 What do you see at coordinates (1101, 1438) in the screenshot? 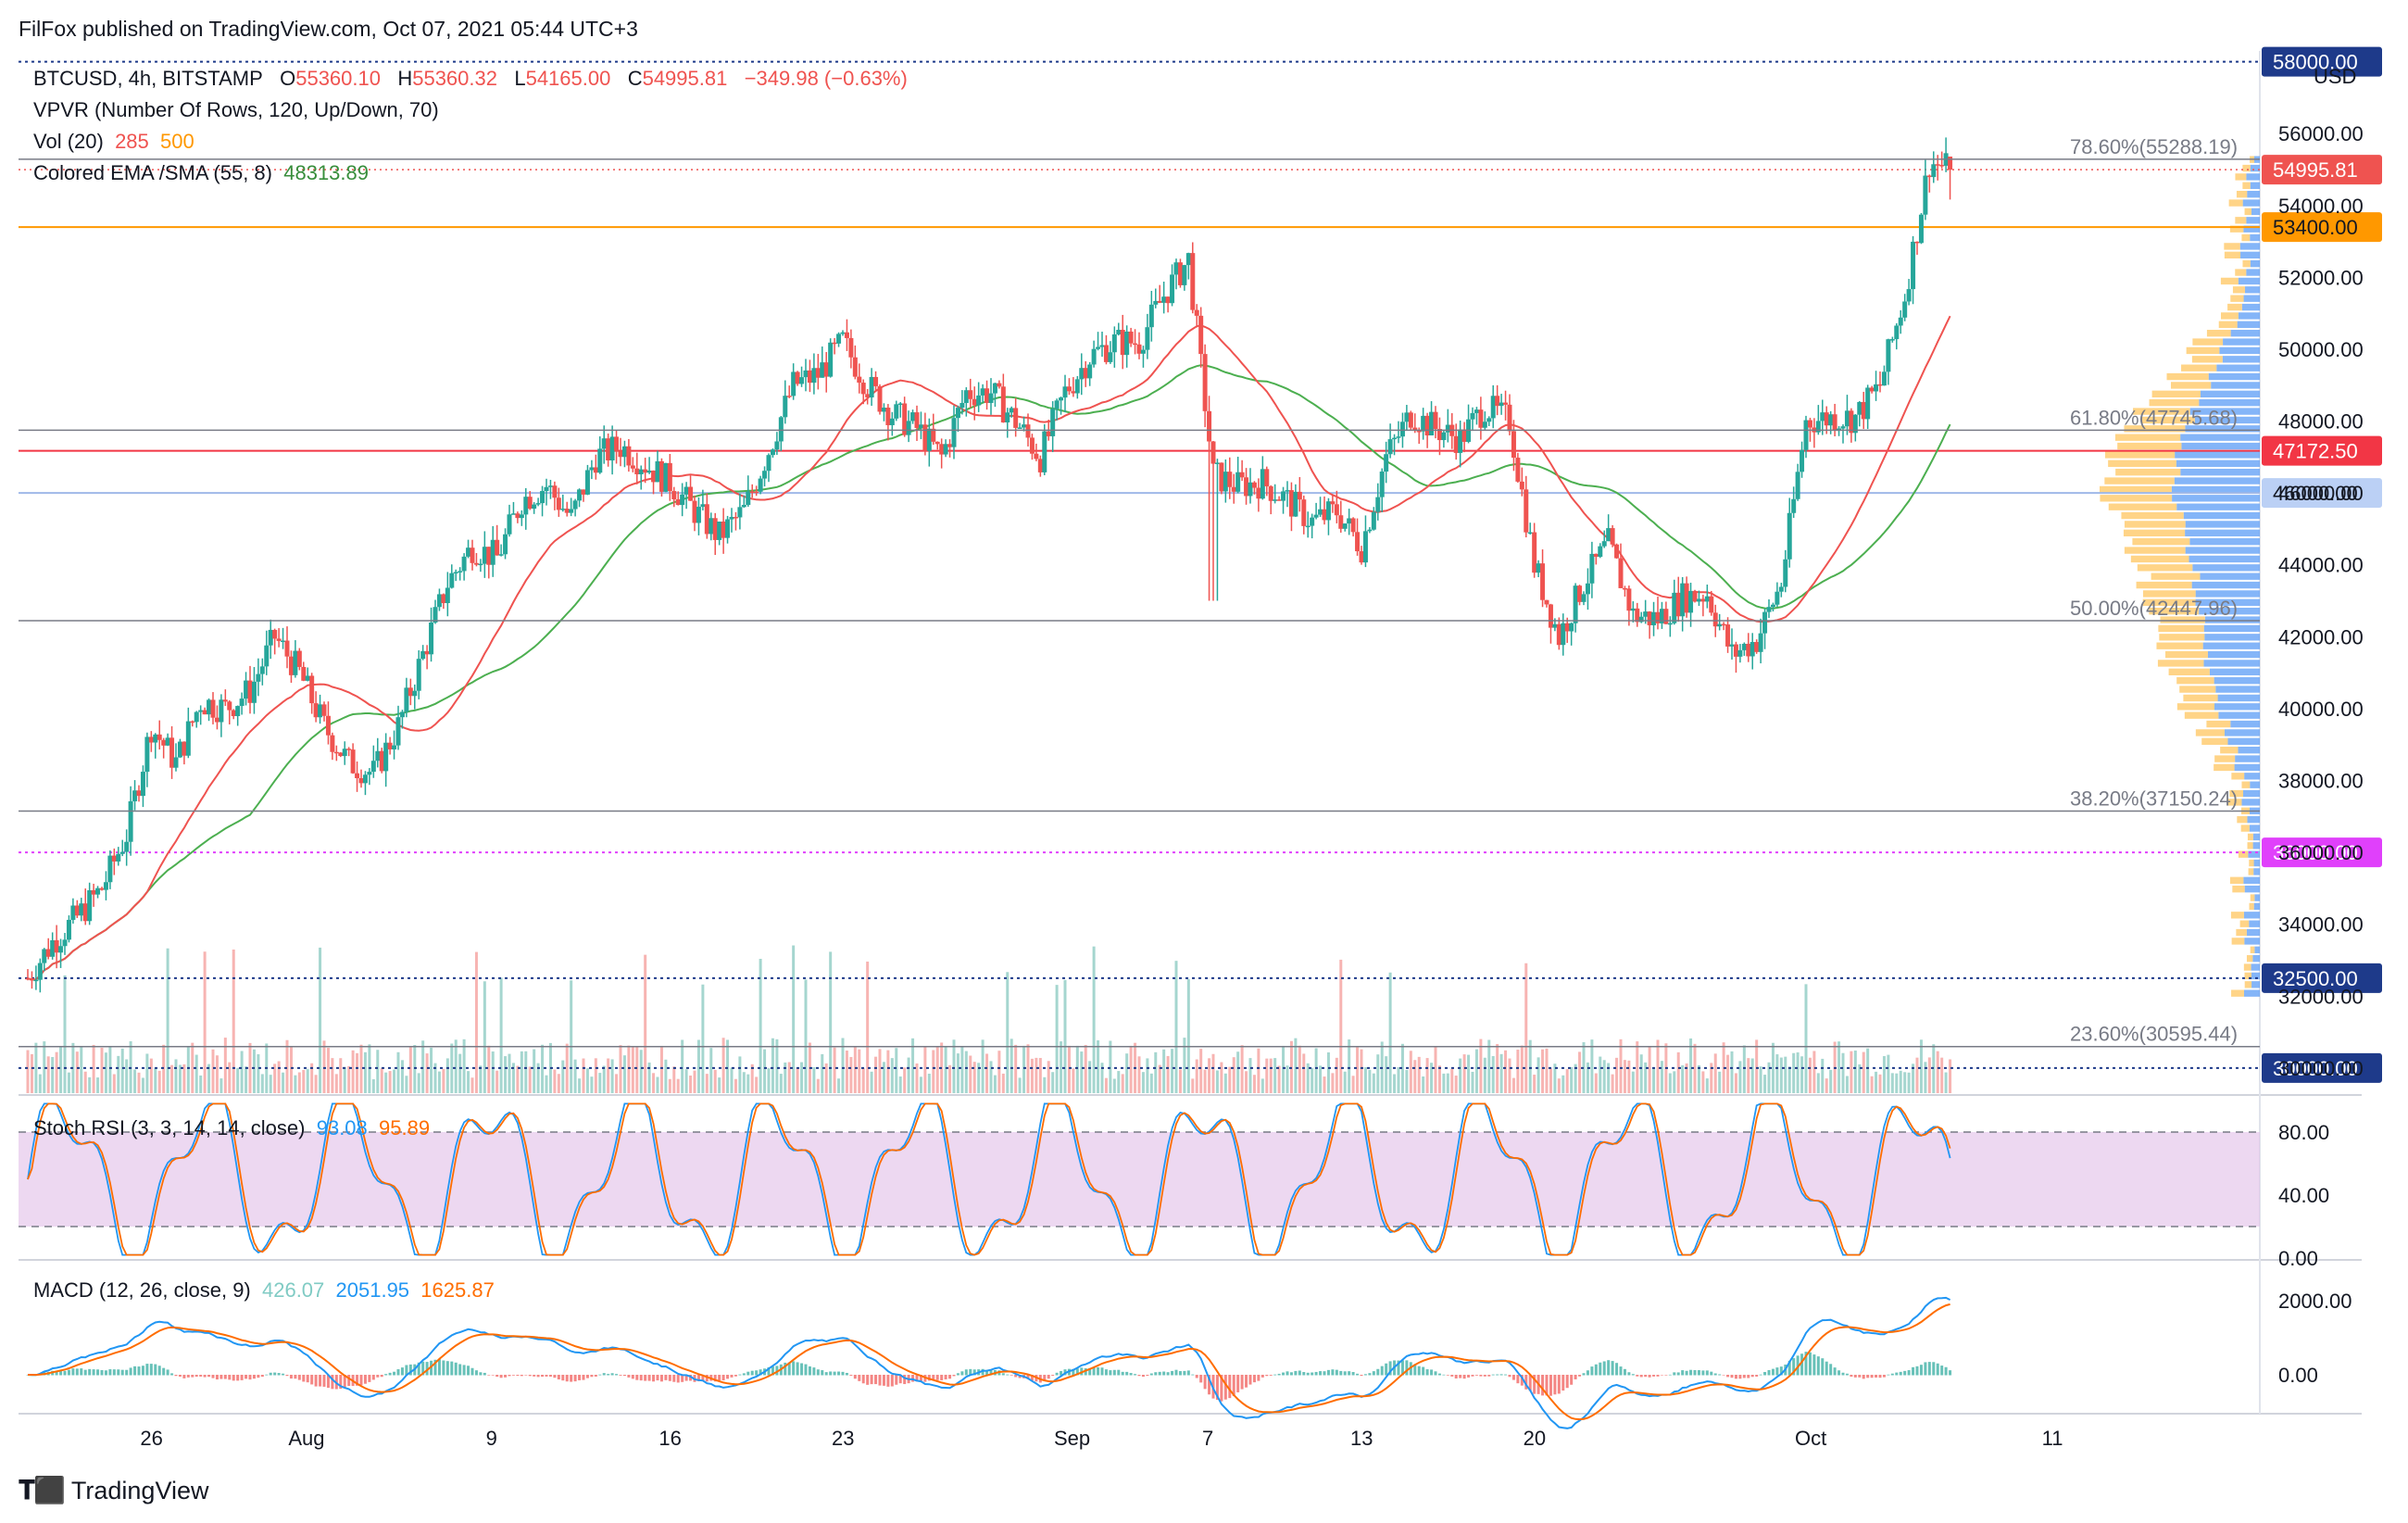
I see `time-axis: 26 Aug 9 16 23 Sep 7 13 20 Oct 11` at bounding box center [1101, 1438].